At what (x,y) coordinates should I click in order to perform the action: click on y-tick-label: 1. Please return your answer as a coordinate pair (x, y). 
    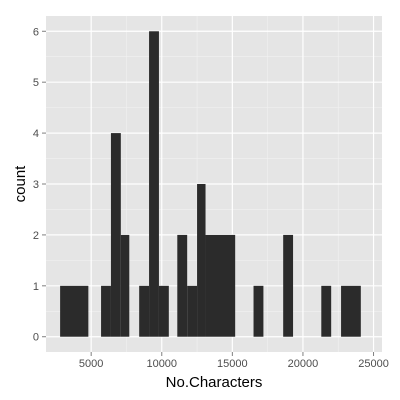
    Looking at the image, I should click on (36, 287).